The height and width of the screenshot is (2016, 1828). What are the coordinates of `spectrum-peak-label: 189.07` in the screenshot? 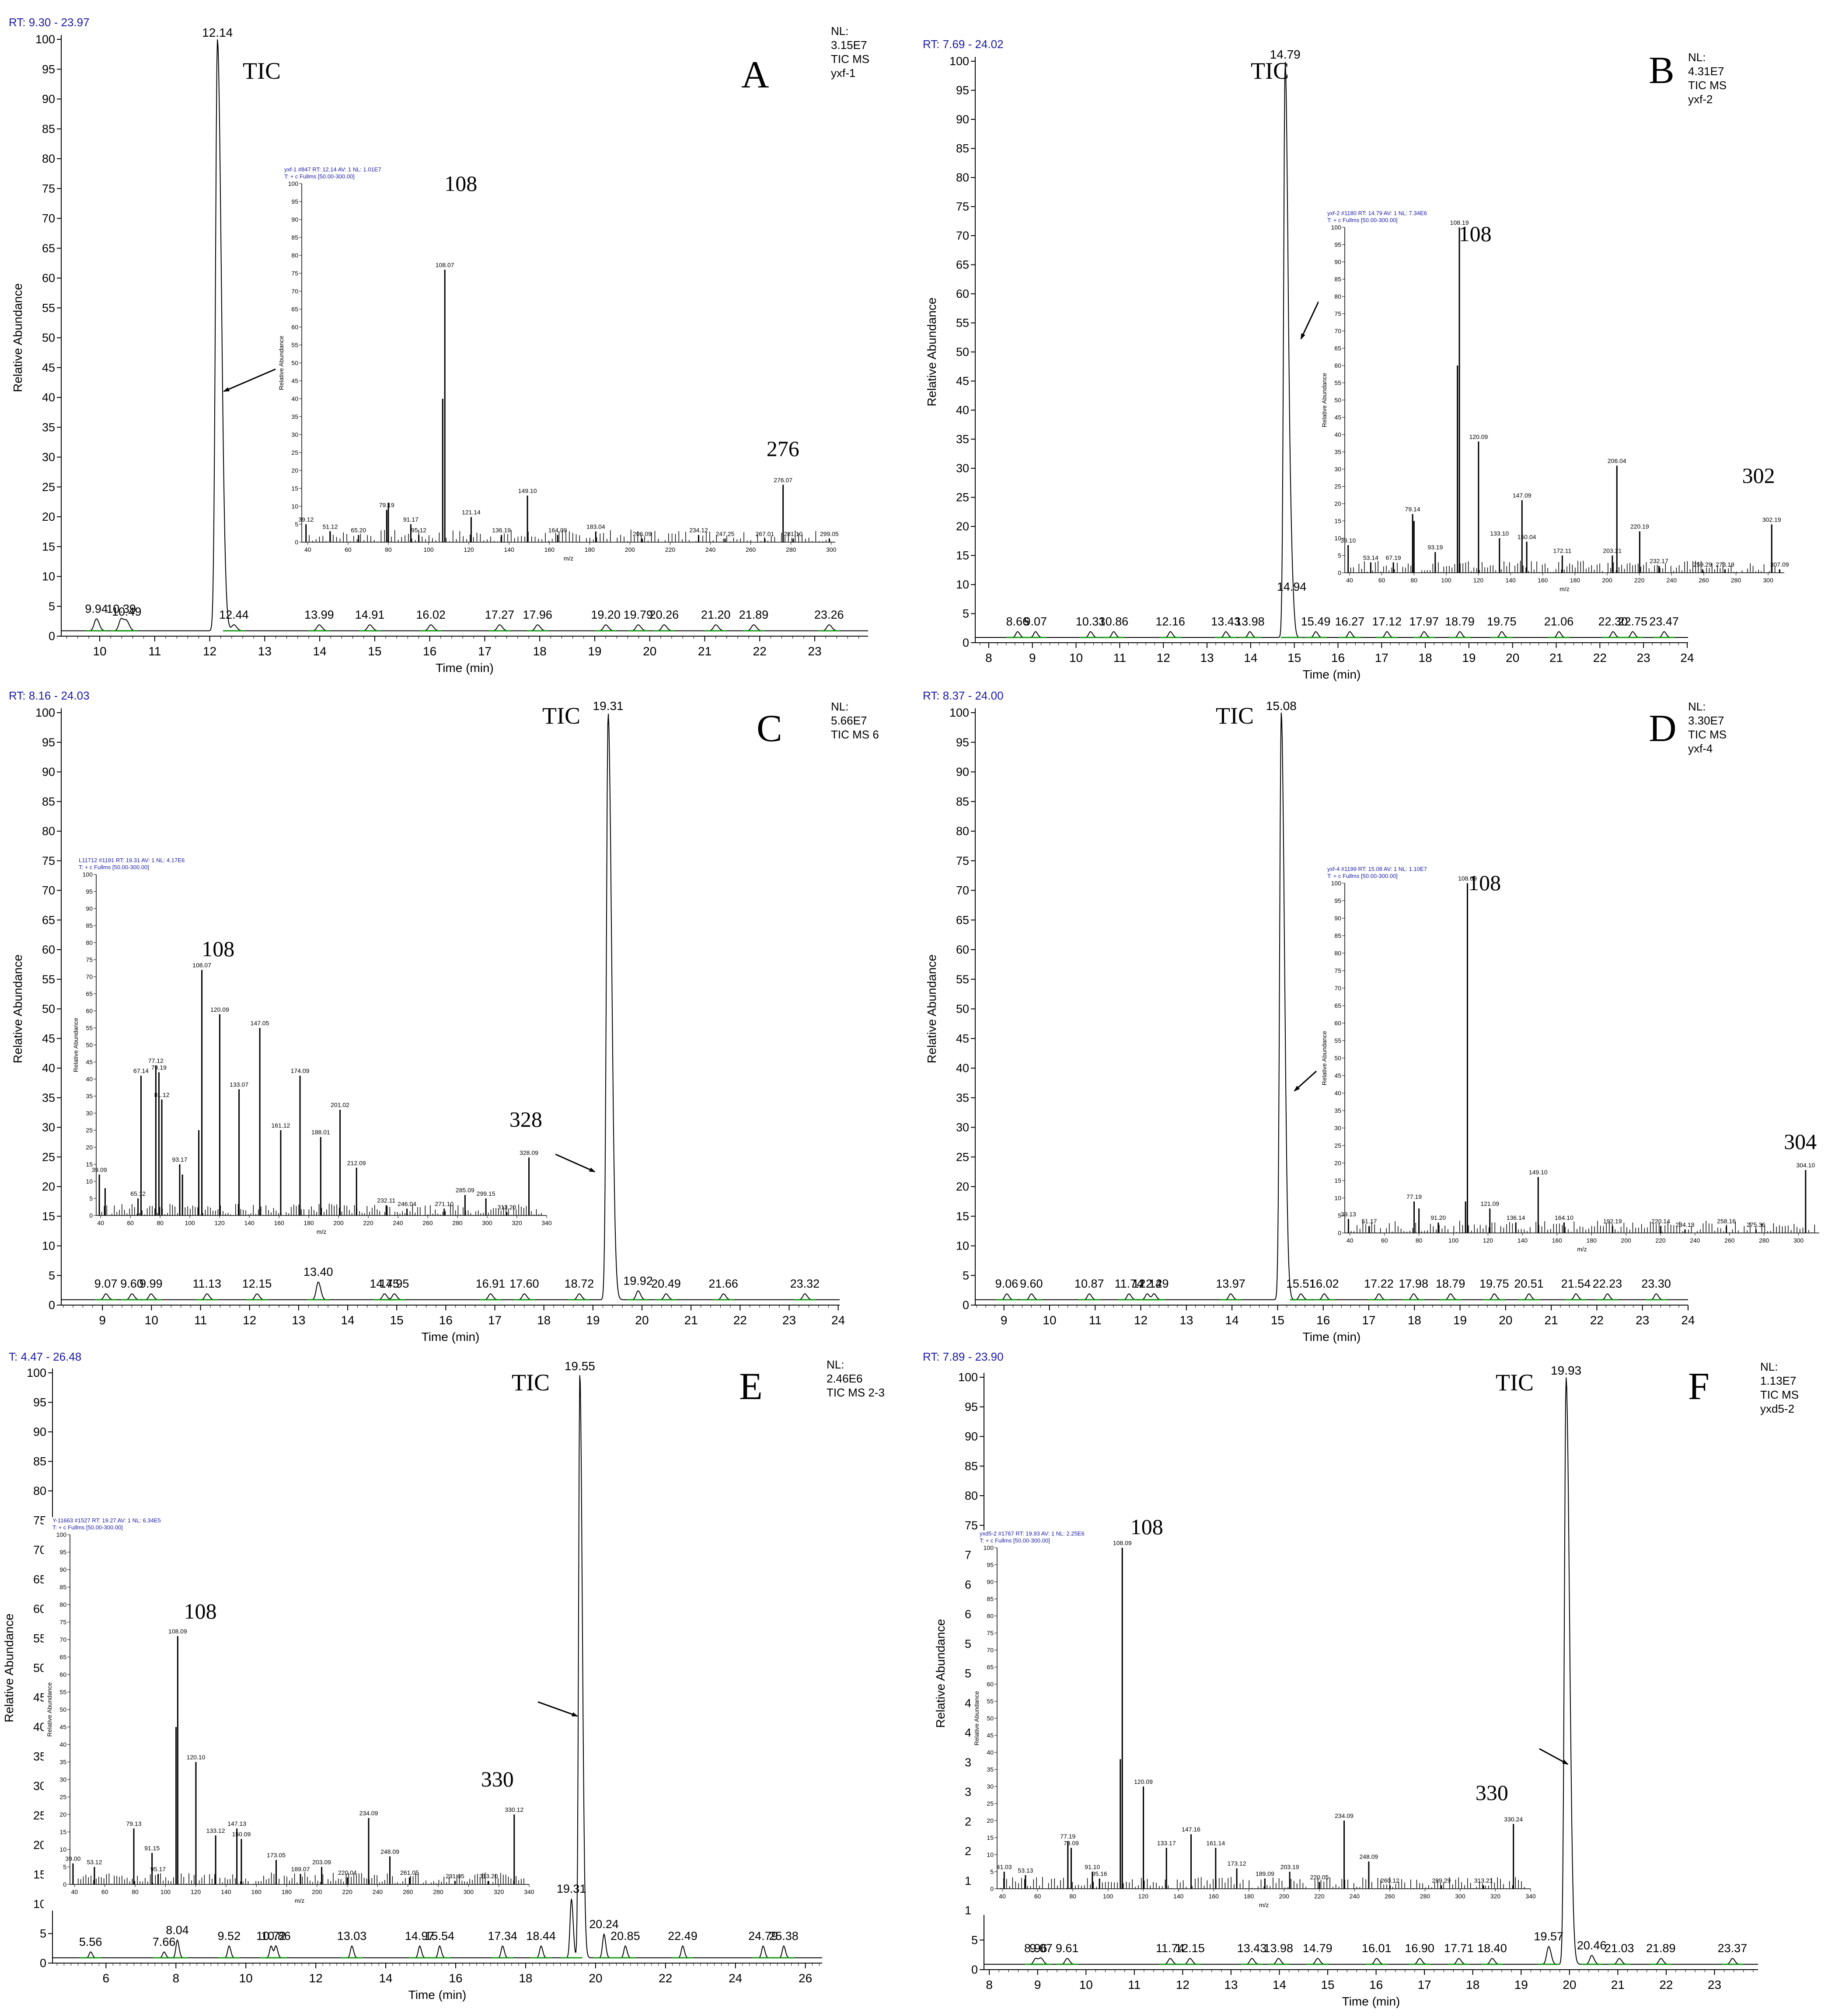 It's located at (301, 1869).